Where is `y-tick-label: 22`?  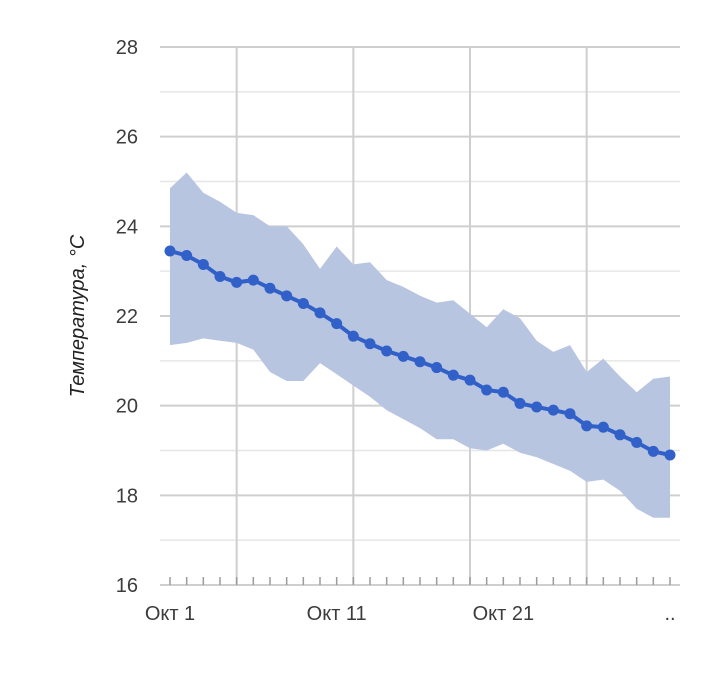
y-tick-label: 22 is located at coordinates (127, 317).